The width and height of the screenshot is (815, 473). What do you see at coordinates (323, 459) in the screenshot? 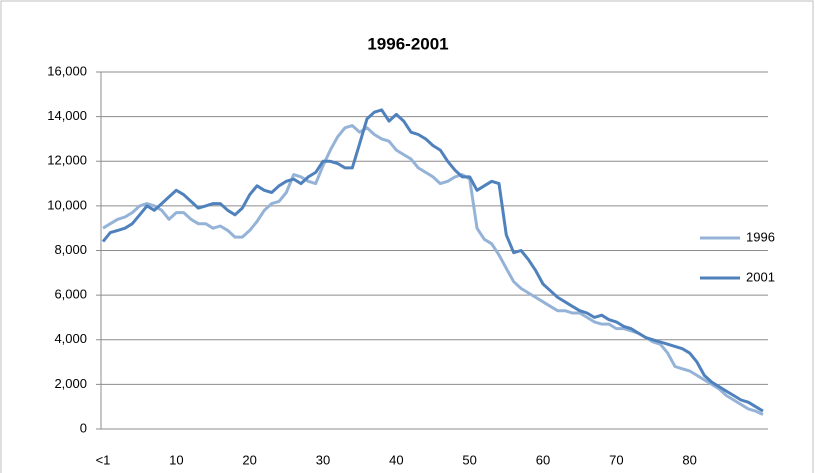
I see `x-tick-label: 30` at bounding box center [323, 459].